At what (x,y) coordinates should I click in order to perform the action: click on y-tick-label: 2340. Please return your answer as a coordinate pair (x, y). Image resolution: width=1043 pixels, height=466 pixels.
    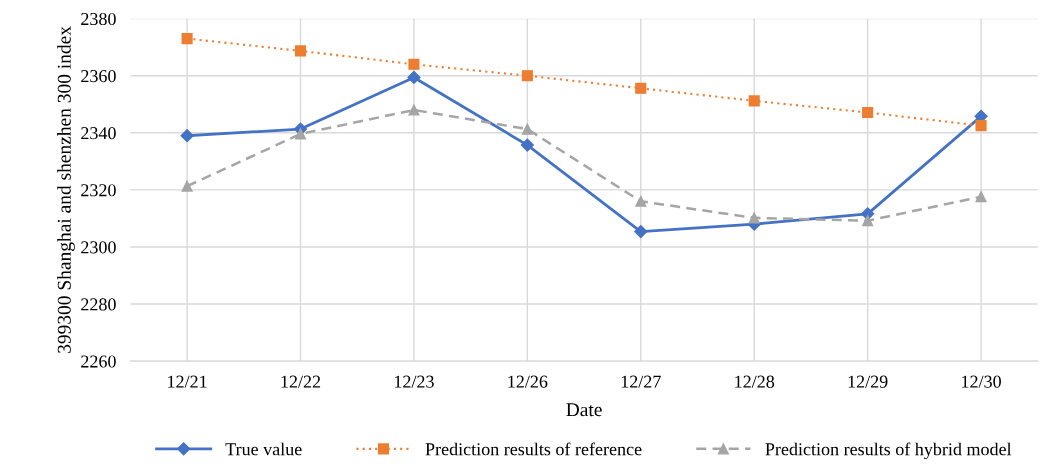
    Looking at the image, I should click on (98, 133).